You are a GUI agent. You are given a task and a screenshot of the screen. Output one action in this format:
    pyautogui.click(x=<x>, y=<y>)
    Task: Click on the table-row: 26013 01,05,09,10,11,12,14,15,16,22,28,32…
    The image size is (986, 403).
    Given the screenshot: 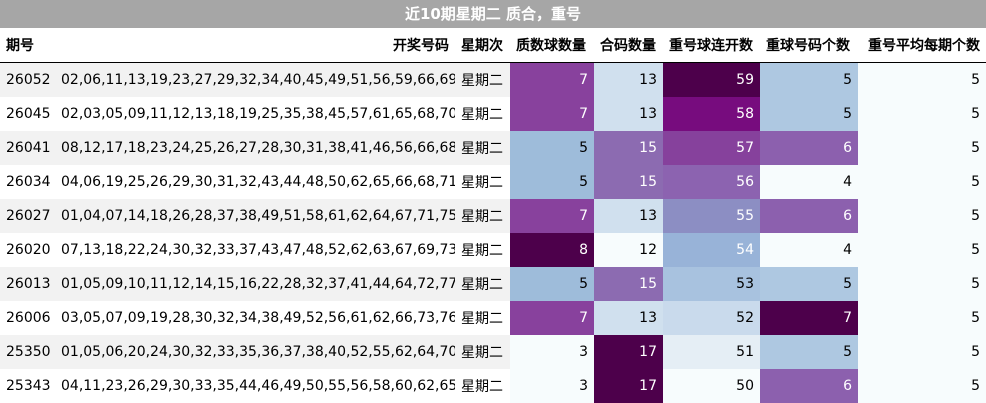 What is the action you would take?
    pyautogui.click(x=493, y=284)
    